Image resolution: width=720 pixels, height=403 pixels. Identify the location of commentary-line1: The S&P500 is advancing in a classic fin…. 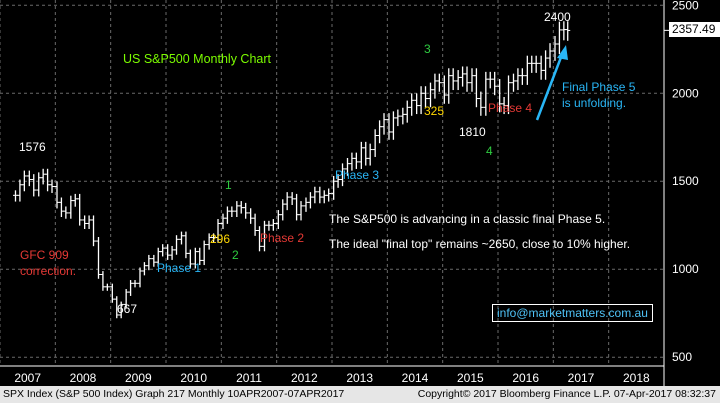
(467, 219).